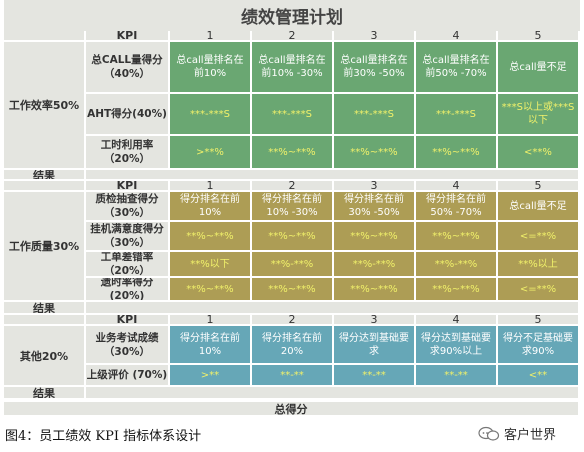 This screenshot has height=452, width=584. What do you see at coordinates (128, 290) in the screenshot?
I see `kpi-row-label: 遗时率得分(20%)` at bounding box center [128, 290].